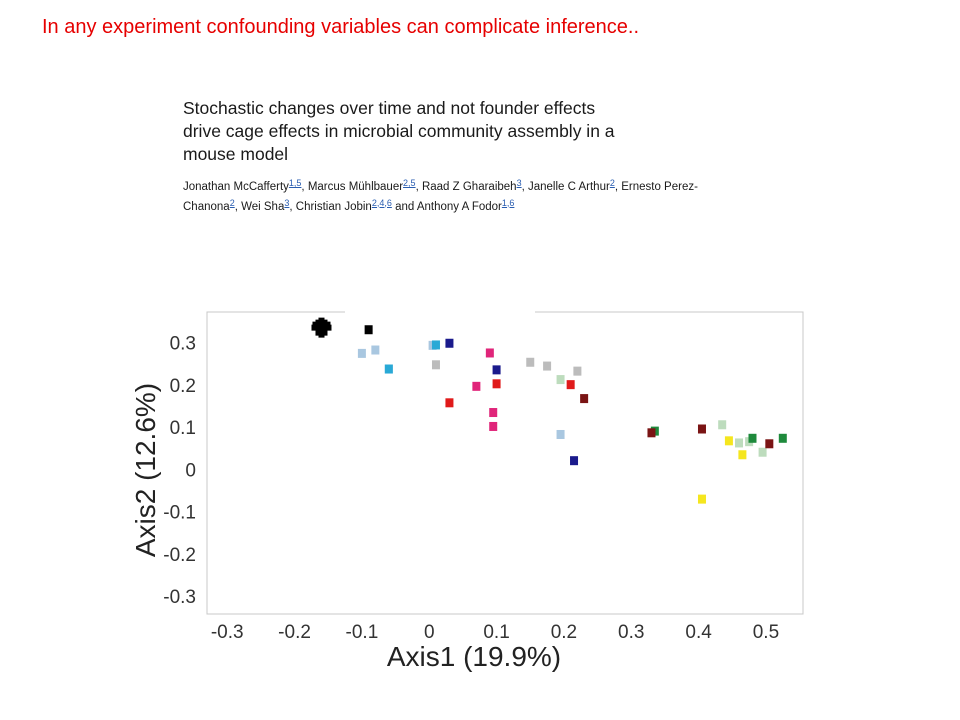 The image size is (960, 720). Describe the element at coordinates (508, 202) in the screenshot. I see `author-affiliation-link: 1,6` at that location.